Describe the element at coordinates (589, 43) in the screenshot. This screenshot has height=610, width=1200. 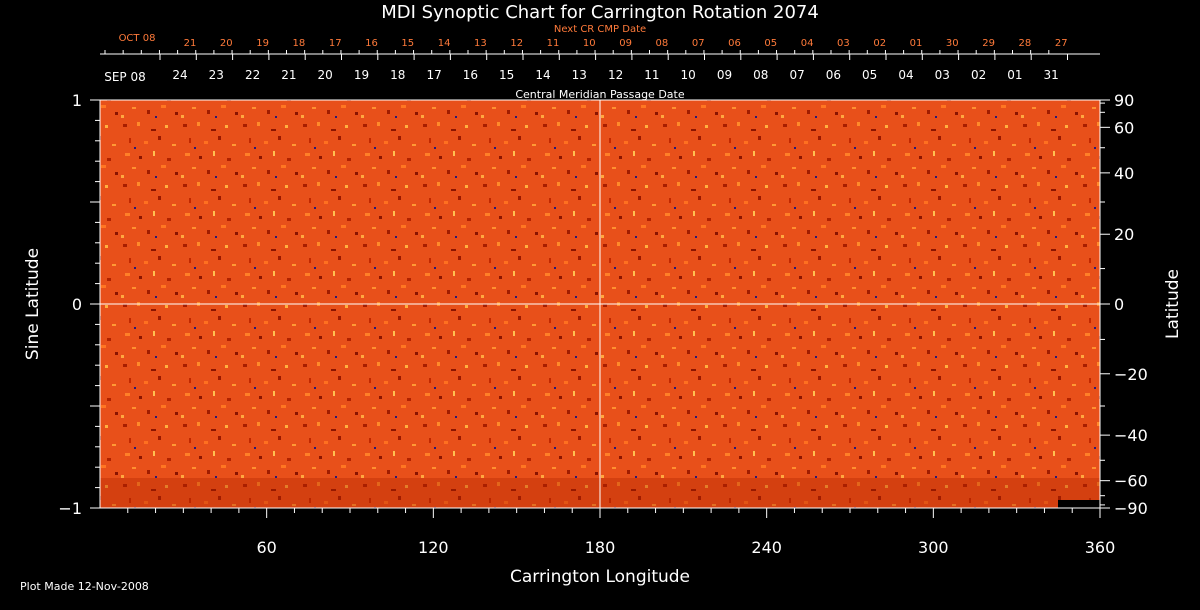
I see `next-cmp-date-label: 10` at that location.